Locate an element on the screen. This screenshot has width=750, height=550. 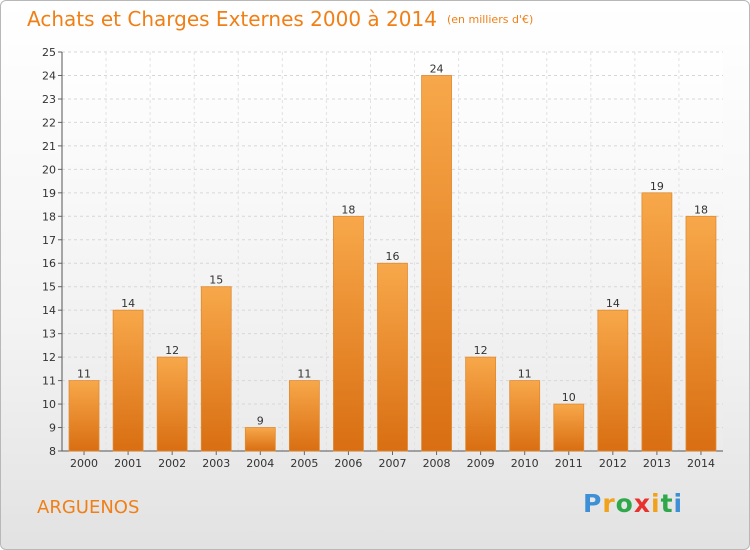
value-label-2009: 12 is located at coordinates (481, 350).